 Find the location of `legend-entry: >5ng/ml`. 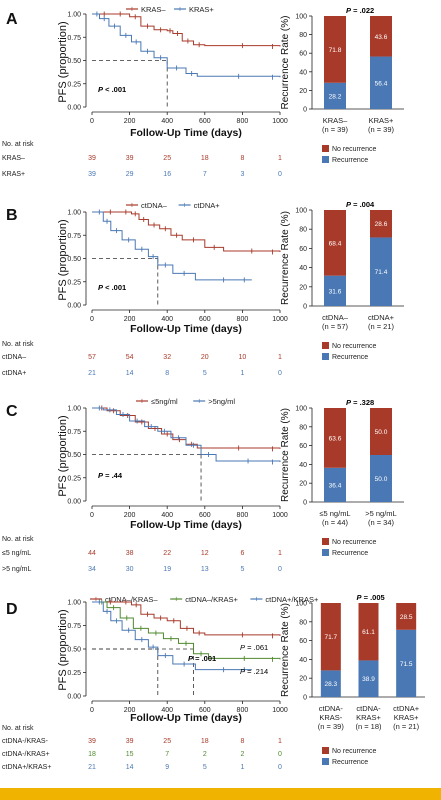

legend-entry: >5ng/ml is located at coordinates (221, 401).